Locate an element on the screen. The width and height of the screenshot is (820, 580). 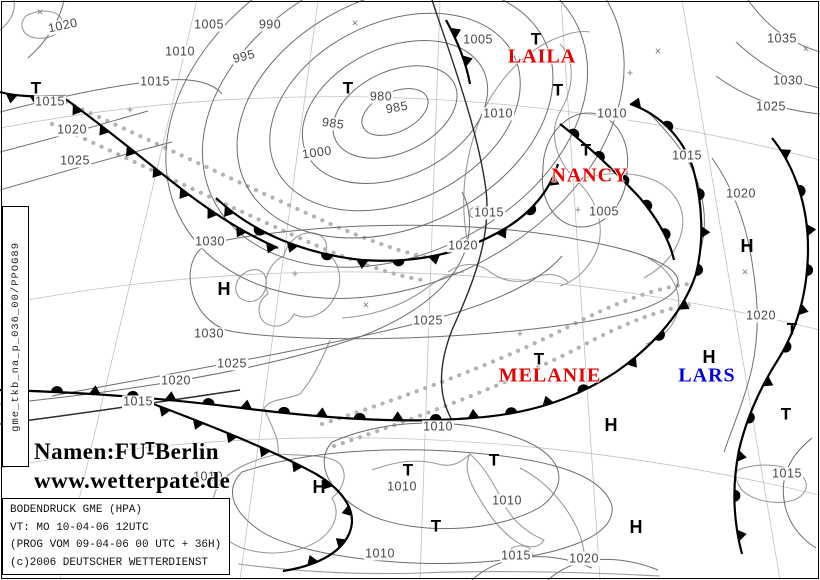
storm-name: MELANIE is located at coordinates (550, 375).